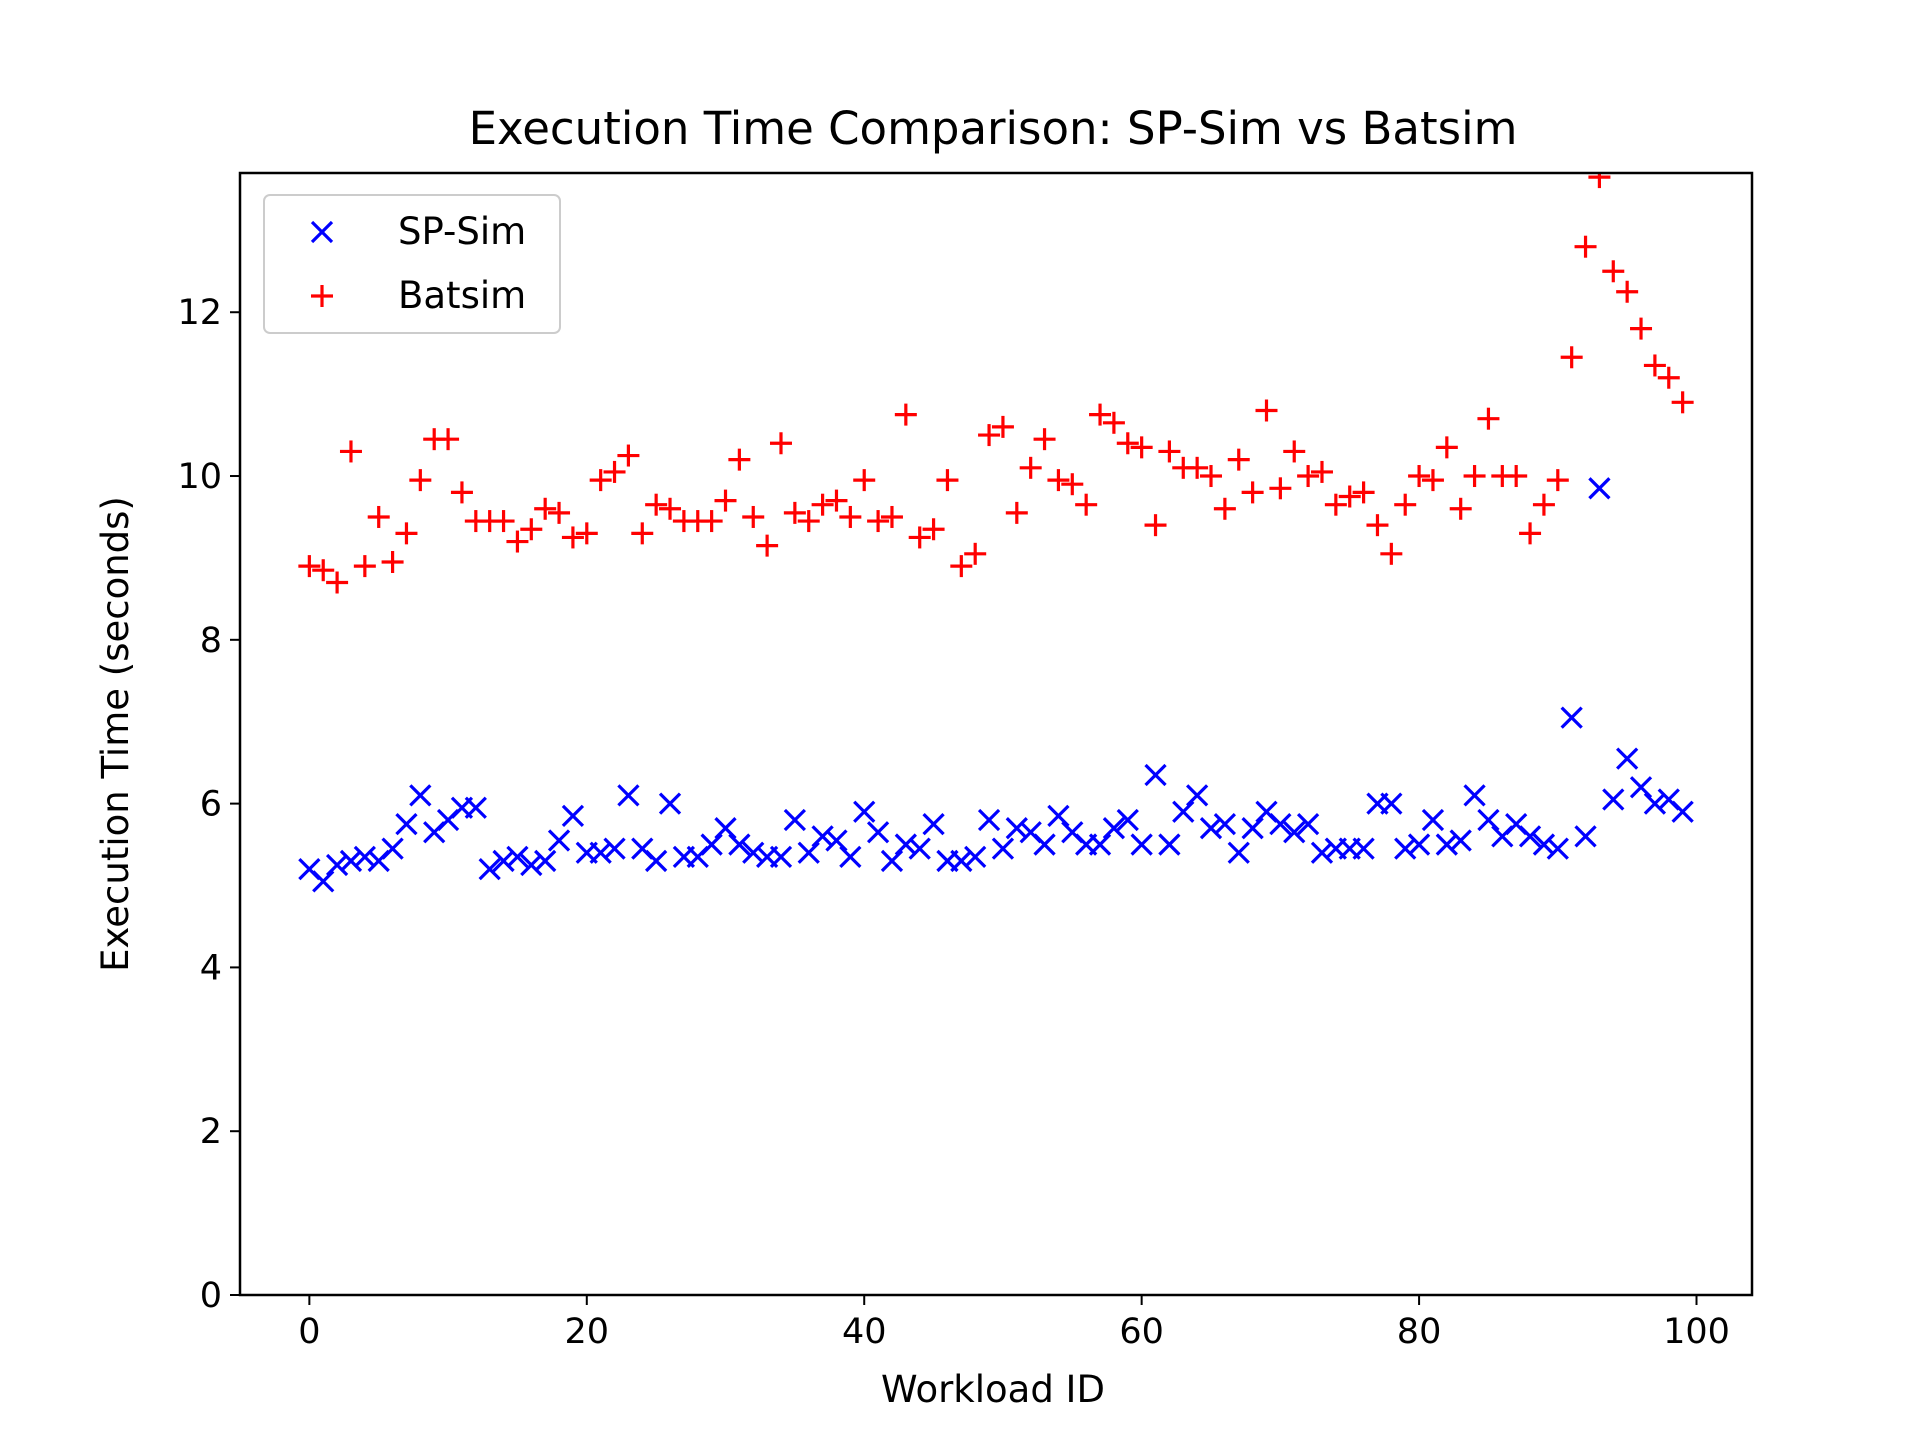  What do you see at coordinates (211, 1132) in the screenshot?
I see `y-tick-label: 2` at bounding box center [211, 1132].